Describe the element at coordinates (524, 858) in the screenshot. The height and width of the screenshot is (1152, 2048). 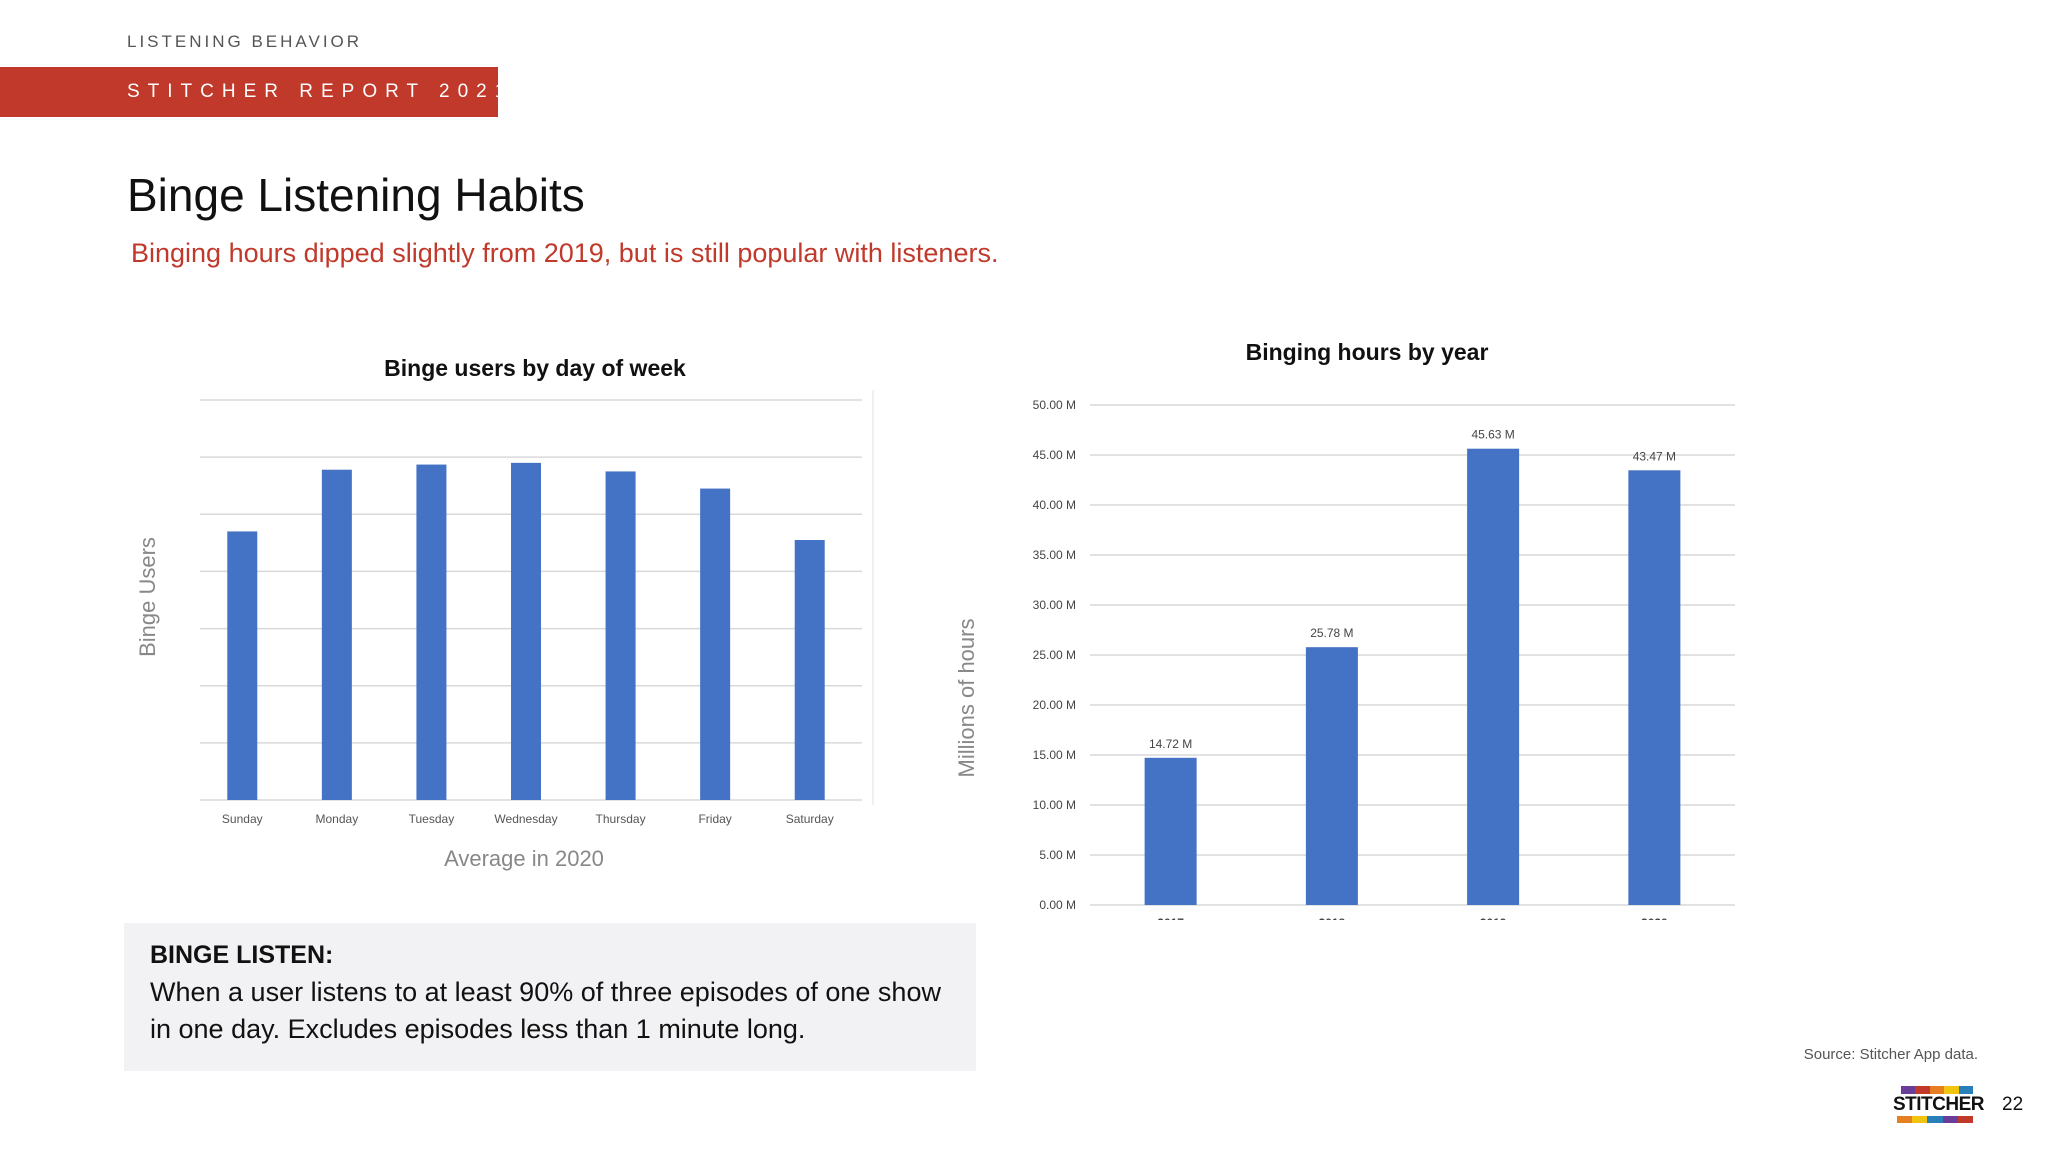
I see `x-axis-label: Average in 2020` at that location.